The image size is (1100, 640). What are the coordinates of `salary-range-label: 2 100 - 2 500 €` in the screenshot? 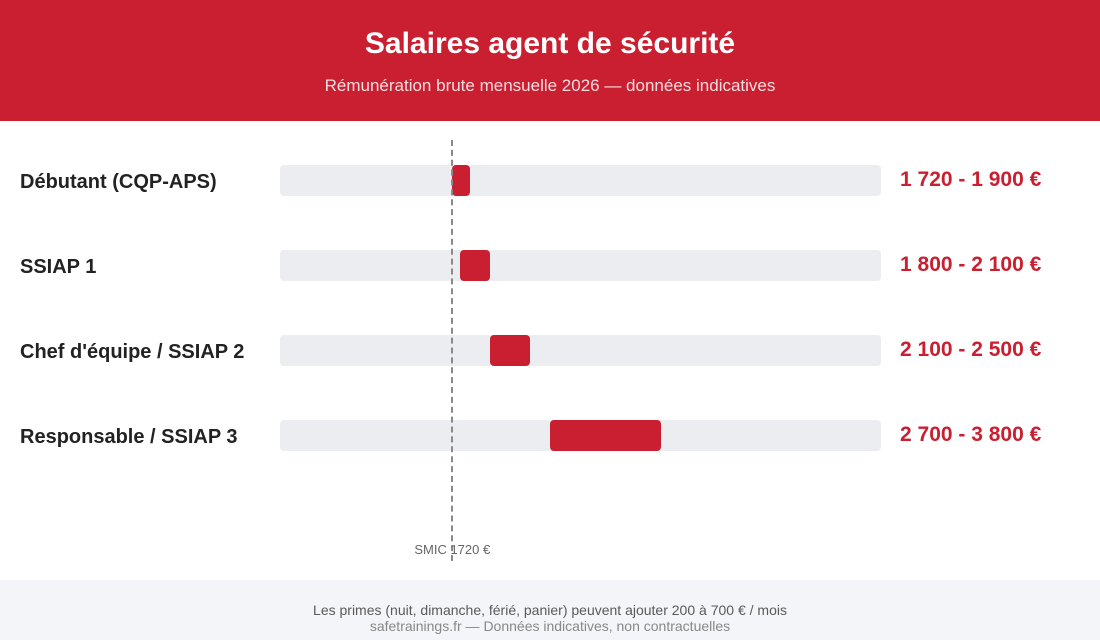 It's located at (971, 349).